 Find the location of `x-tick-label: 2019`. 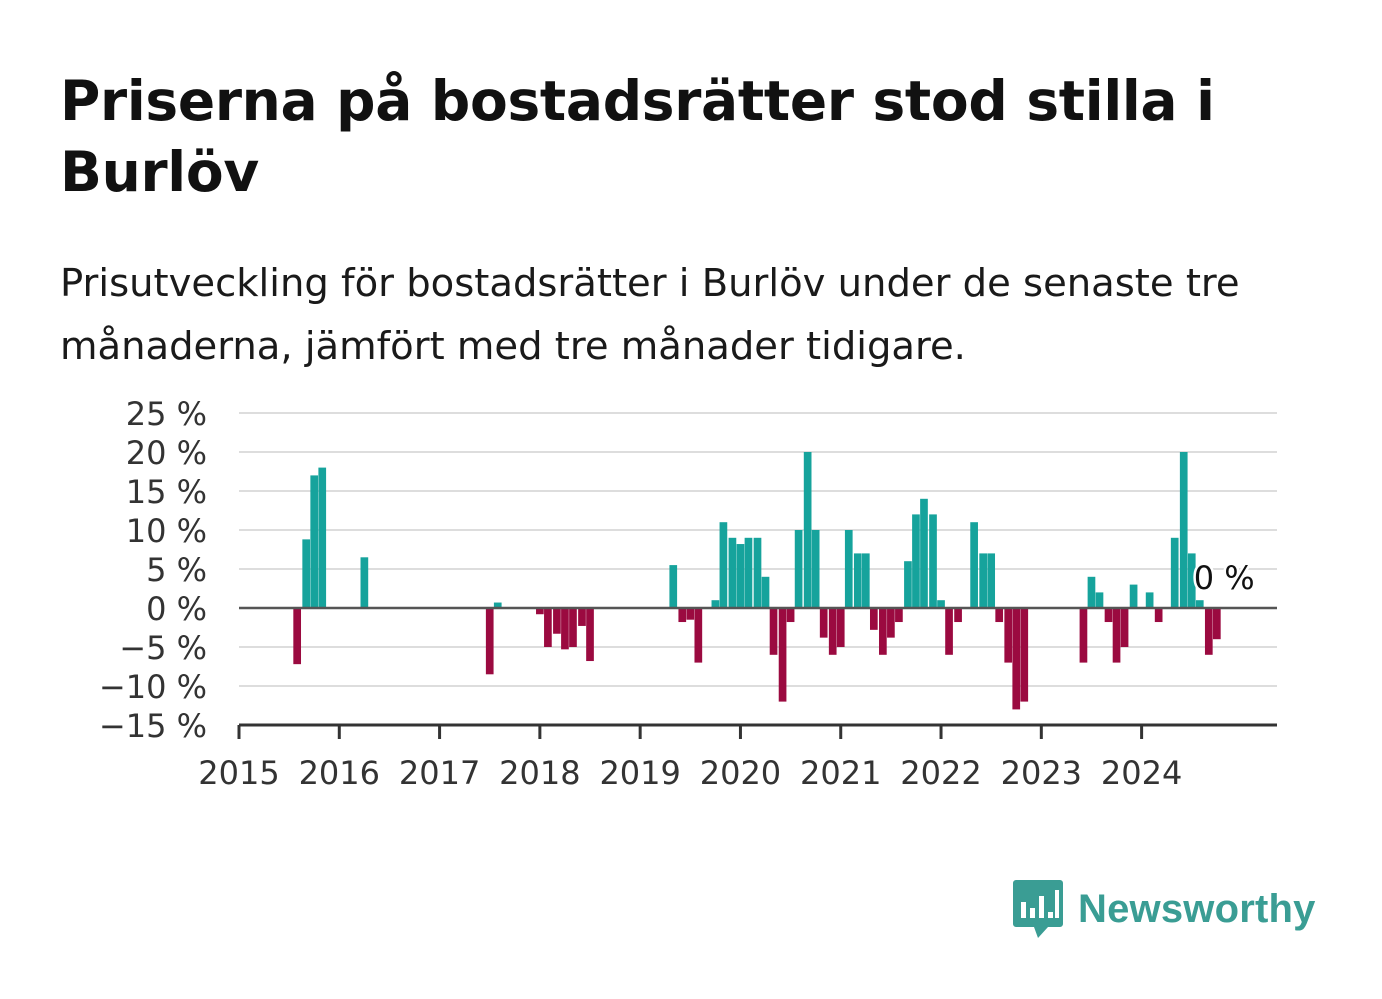

x-tick-label: 2019 is located at coordinates (639, 773).